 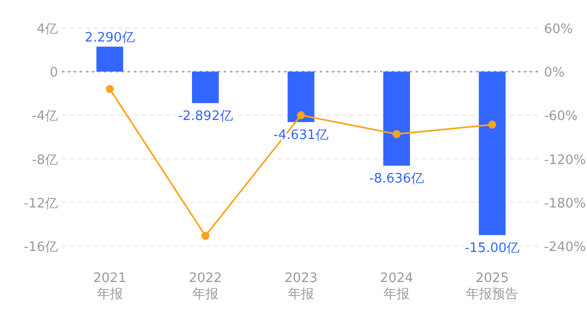 What do you see at coordinates (41, 247) in the screenshot?
I see `y-tick-label: -16亿` at bounding box center [41, 247].